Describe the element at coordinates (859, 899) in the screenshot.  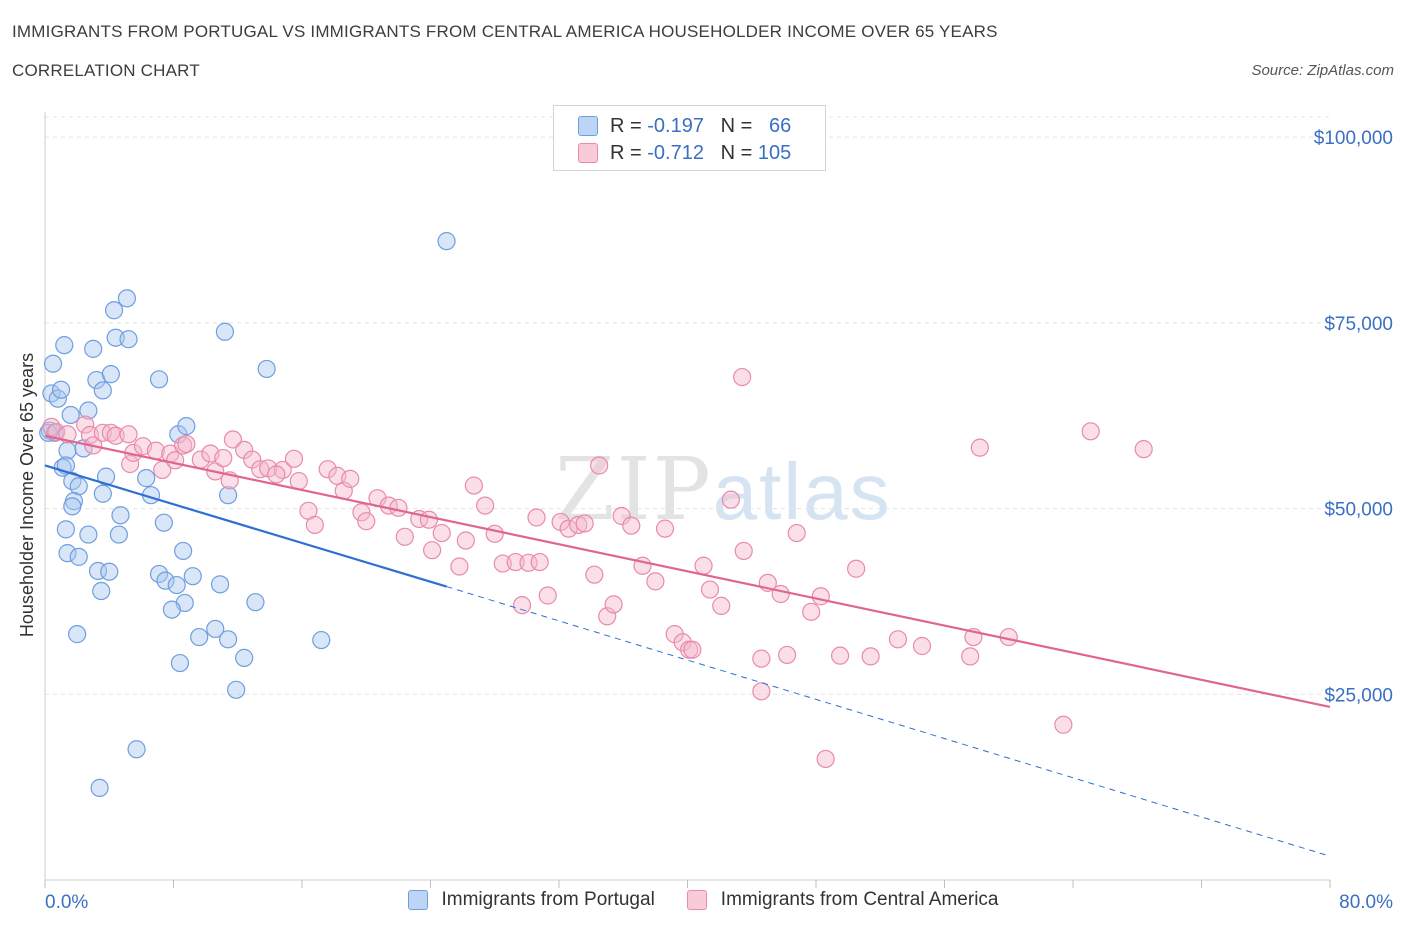
I see `series-label-central-america: Immigrants from Central America` at that location.